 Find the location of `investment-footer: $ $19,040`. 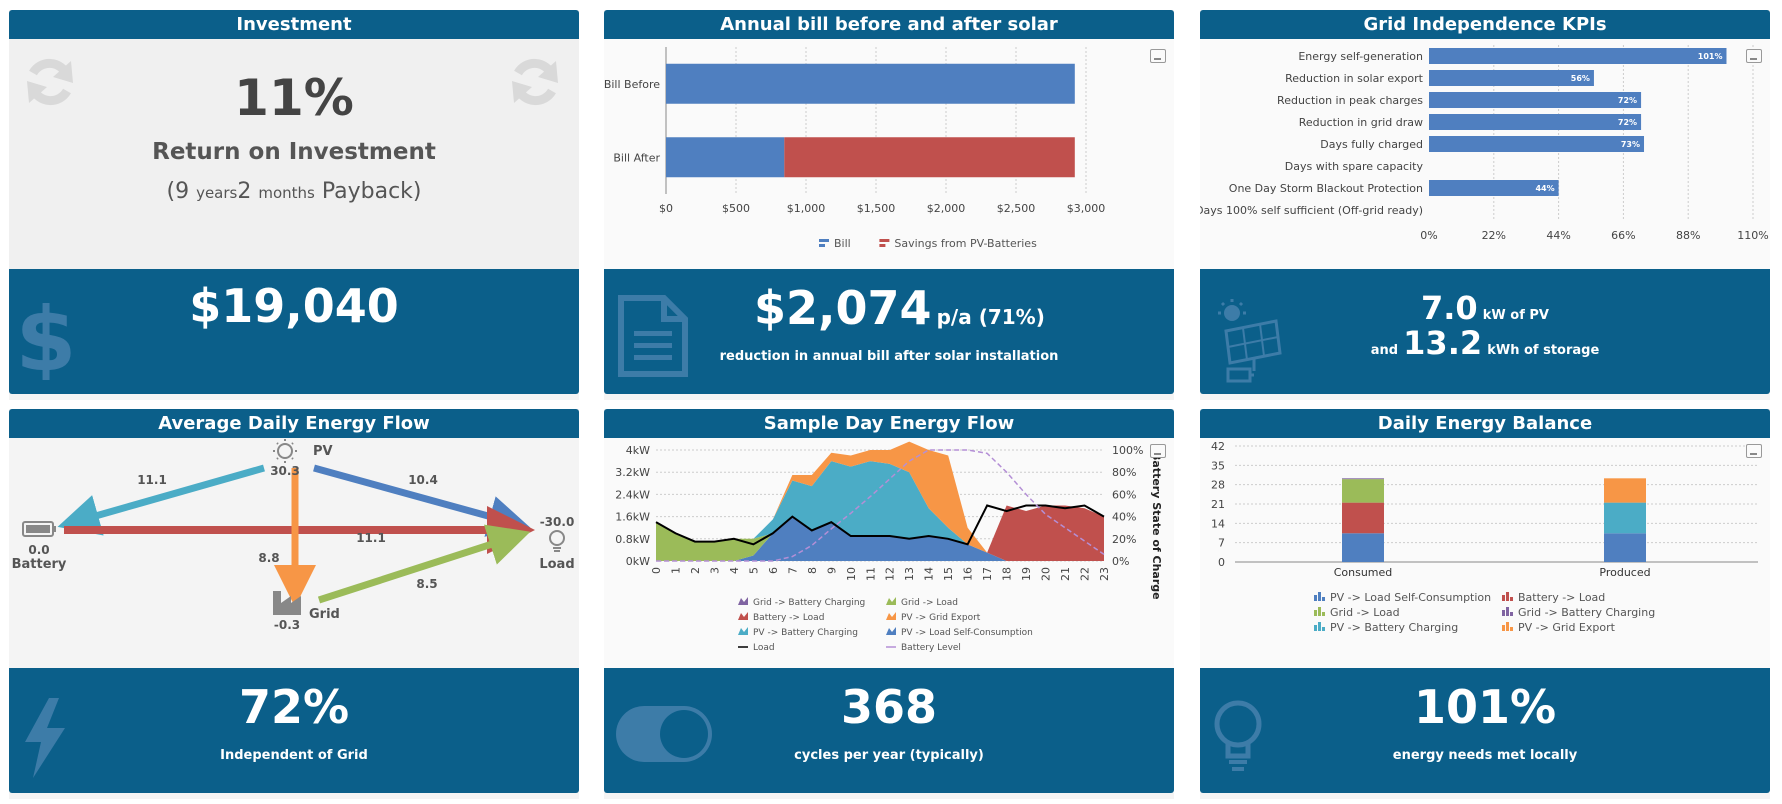

investment-footer: $ $19,040 is located at coordinates (294, 331).